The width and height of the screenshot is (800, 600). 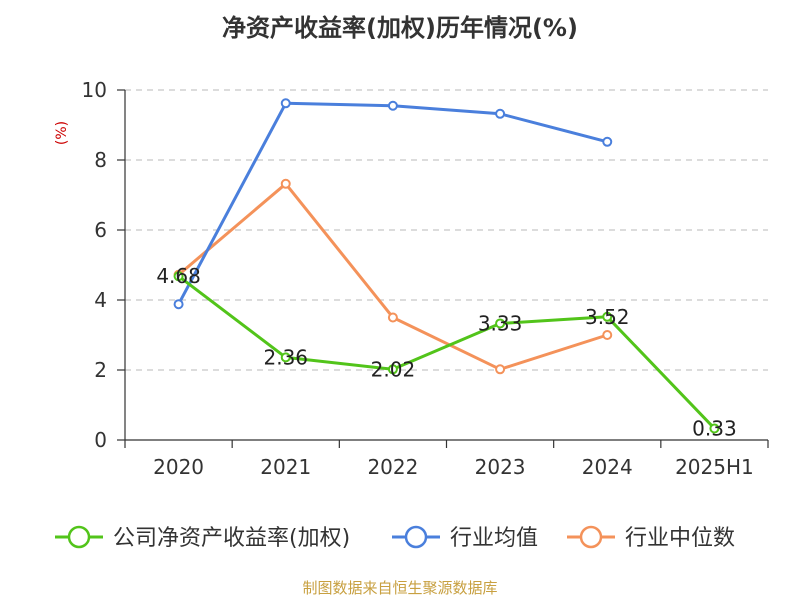 I want to click on x-tick-label: 2025H1, so click(x=714, y=467).